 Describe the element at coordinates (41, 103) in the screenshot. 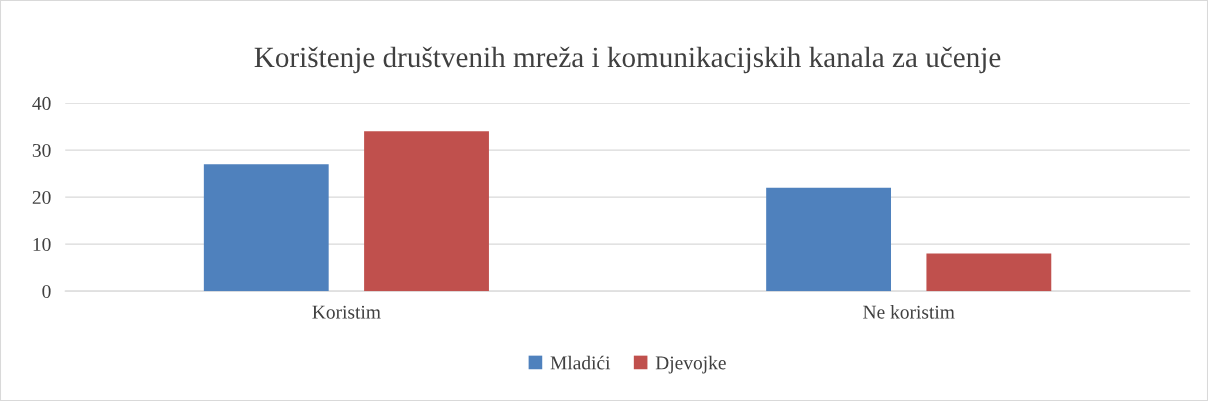

I see `y-tick-label: 40` at that location.